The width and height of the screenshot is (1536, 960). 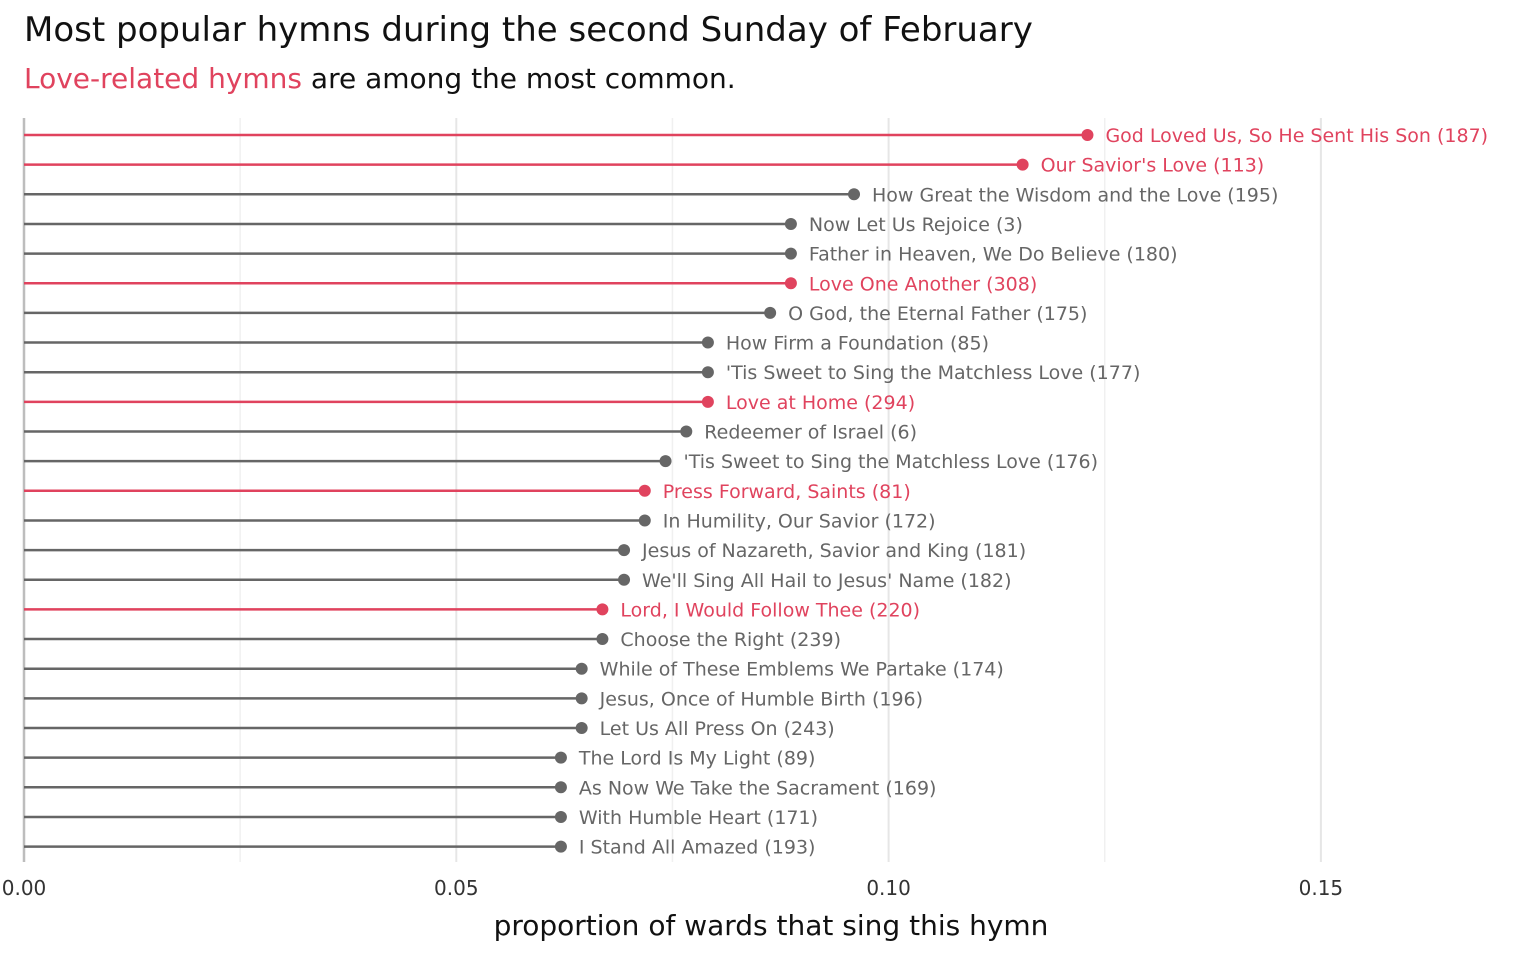 I want to click on hymn-label: With Humble Heart (171), so click(x=698, y=818).